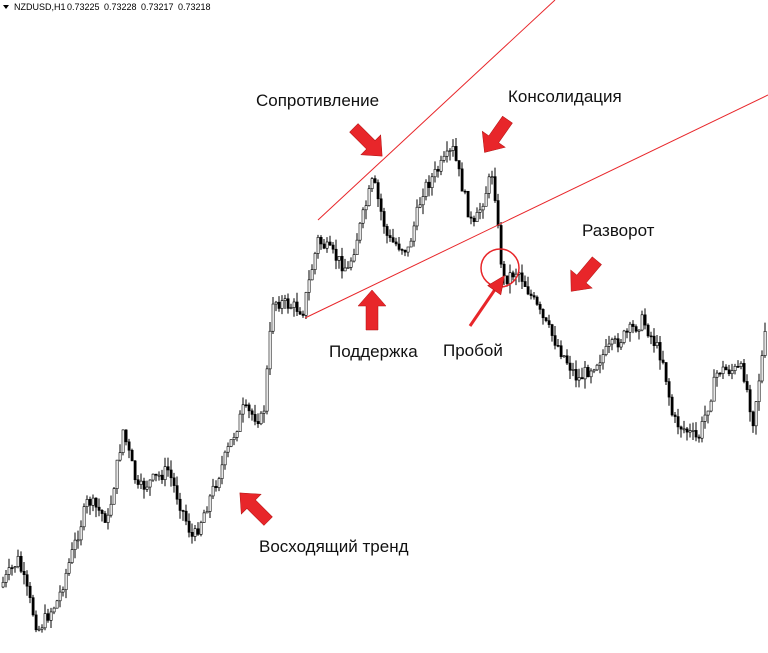 The image size is (768, 653). Describe the element at coordinates (157, 7) in the screenshot. I see `quote: 0.73217` at that location.